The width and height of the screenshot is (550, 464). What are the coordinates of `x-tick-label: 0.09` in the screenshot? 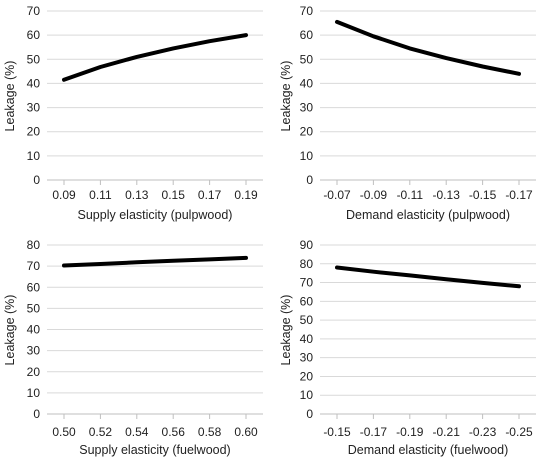 It's located at (64, 195).